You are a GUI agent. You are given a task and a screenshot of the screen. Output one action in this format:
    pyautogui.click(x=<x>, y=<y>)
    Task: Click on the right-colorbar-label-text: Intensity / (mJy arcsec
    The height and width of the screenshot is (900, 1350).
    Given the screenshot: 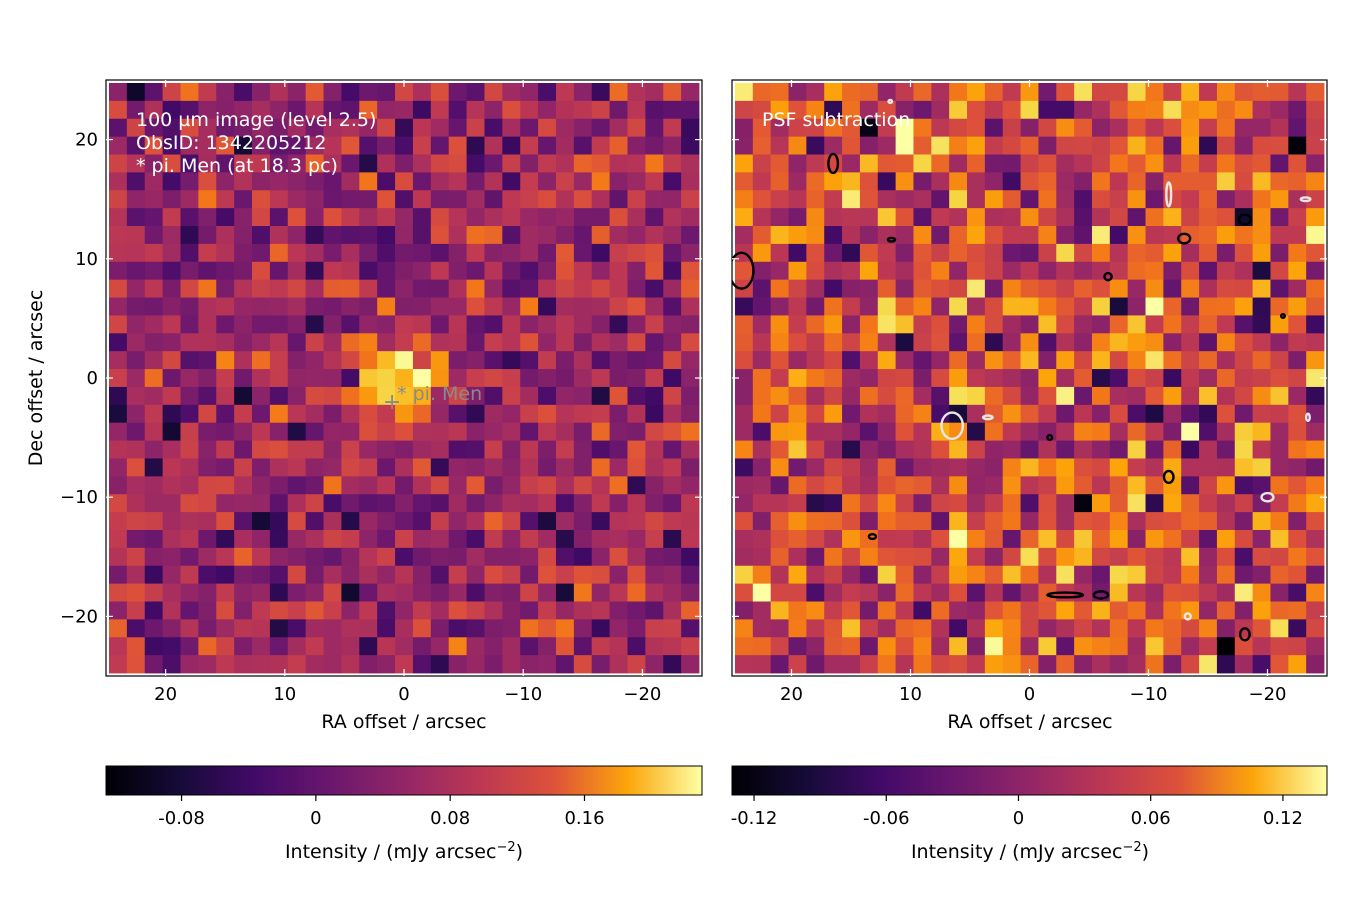 What is the action you would take?
    pyautogui.click(x=1017, y=852)
    